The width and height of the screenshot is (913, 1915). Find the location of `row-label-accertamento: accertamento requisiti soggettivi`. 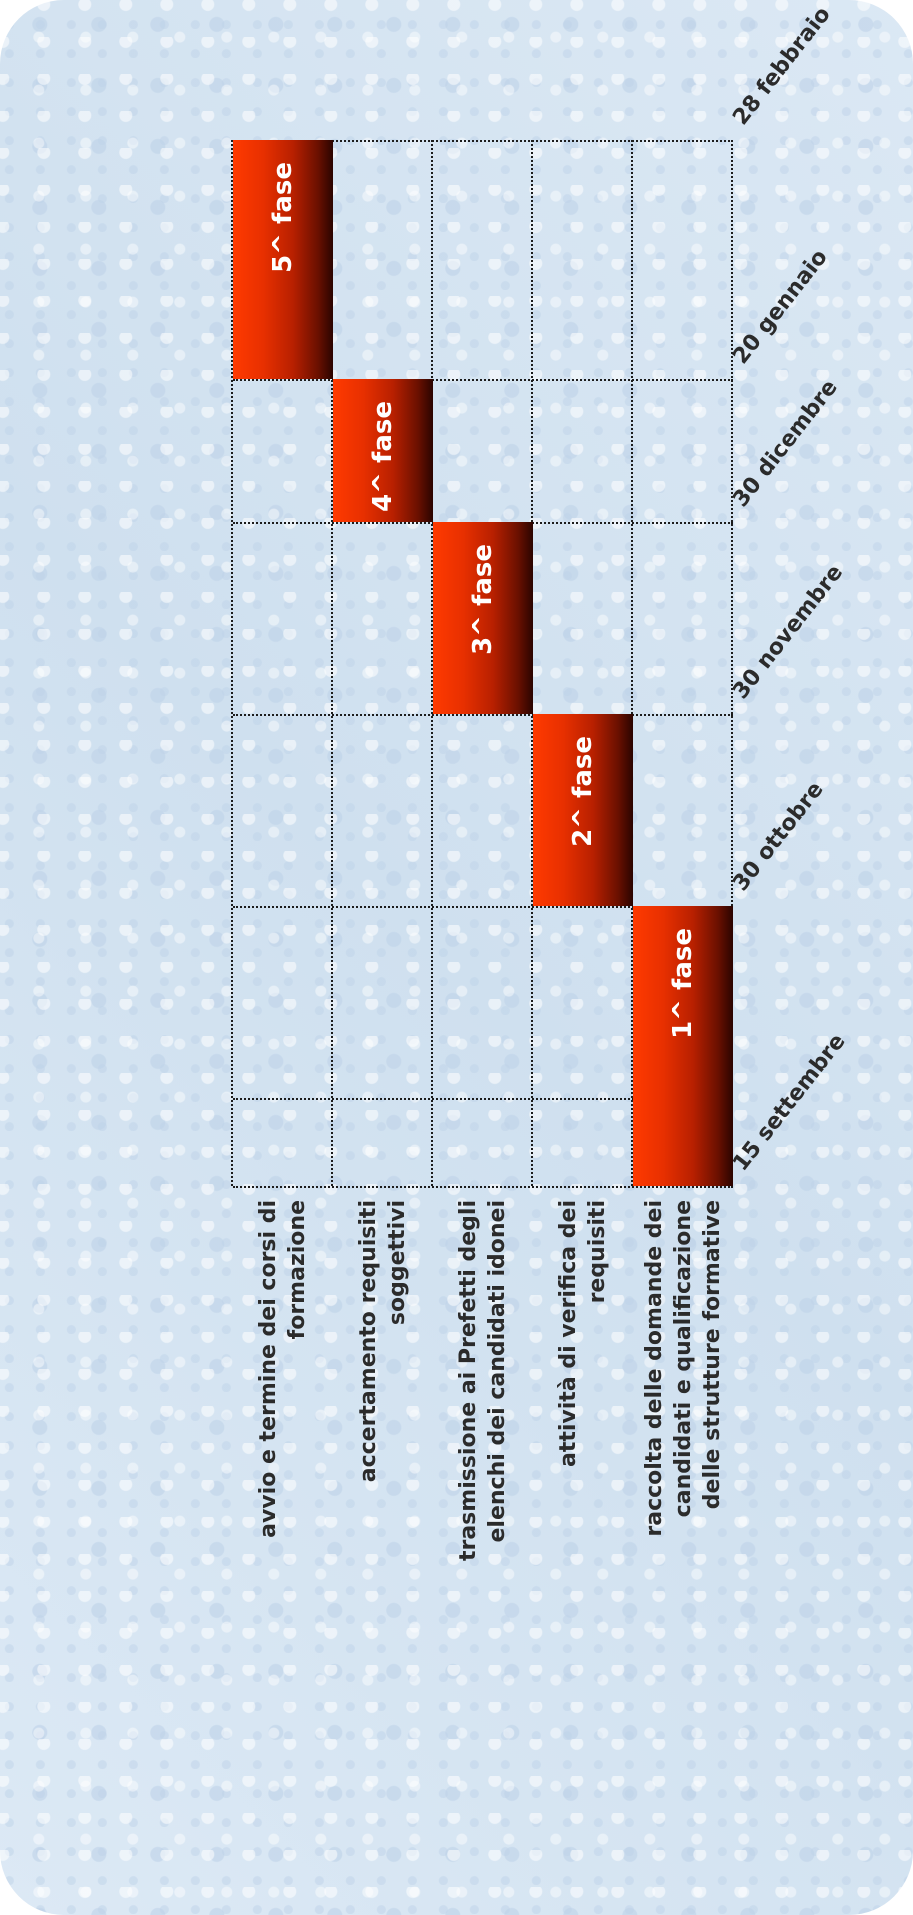

row-label-accertamento: accertamento requisiti soggettivi is located at coordinates (383, 1341).